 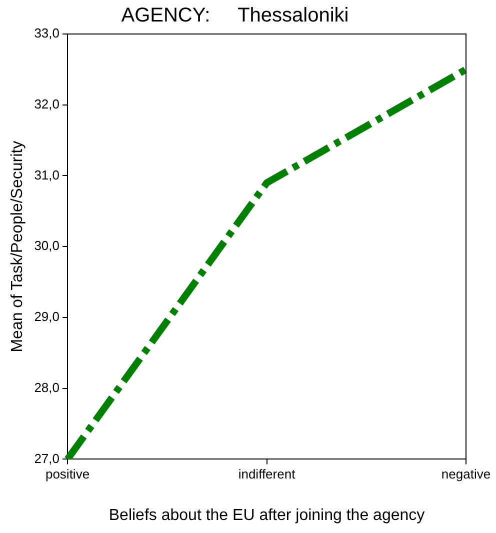 I want to click on x-tick-label: negative, so click(x=466, y=474).